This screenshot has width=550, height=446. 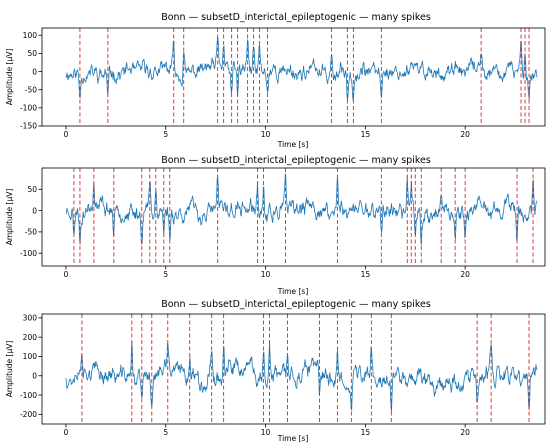 What do you see at coordinates (165, 274) in the screenshot?
I see `subplot-2-xtick-label: 5` at bounding box center [165, 274].